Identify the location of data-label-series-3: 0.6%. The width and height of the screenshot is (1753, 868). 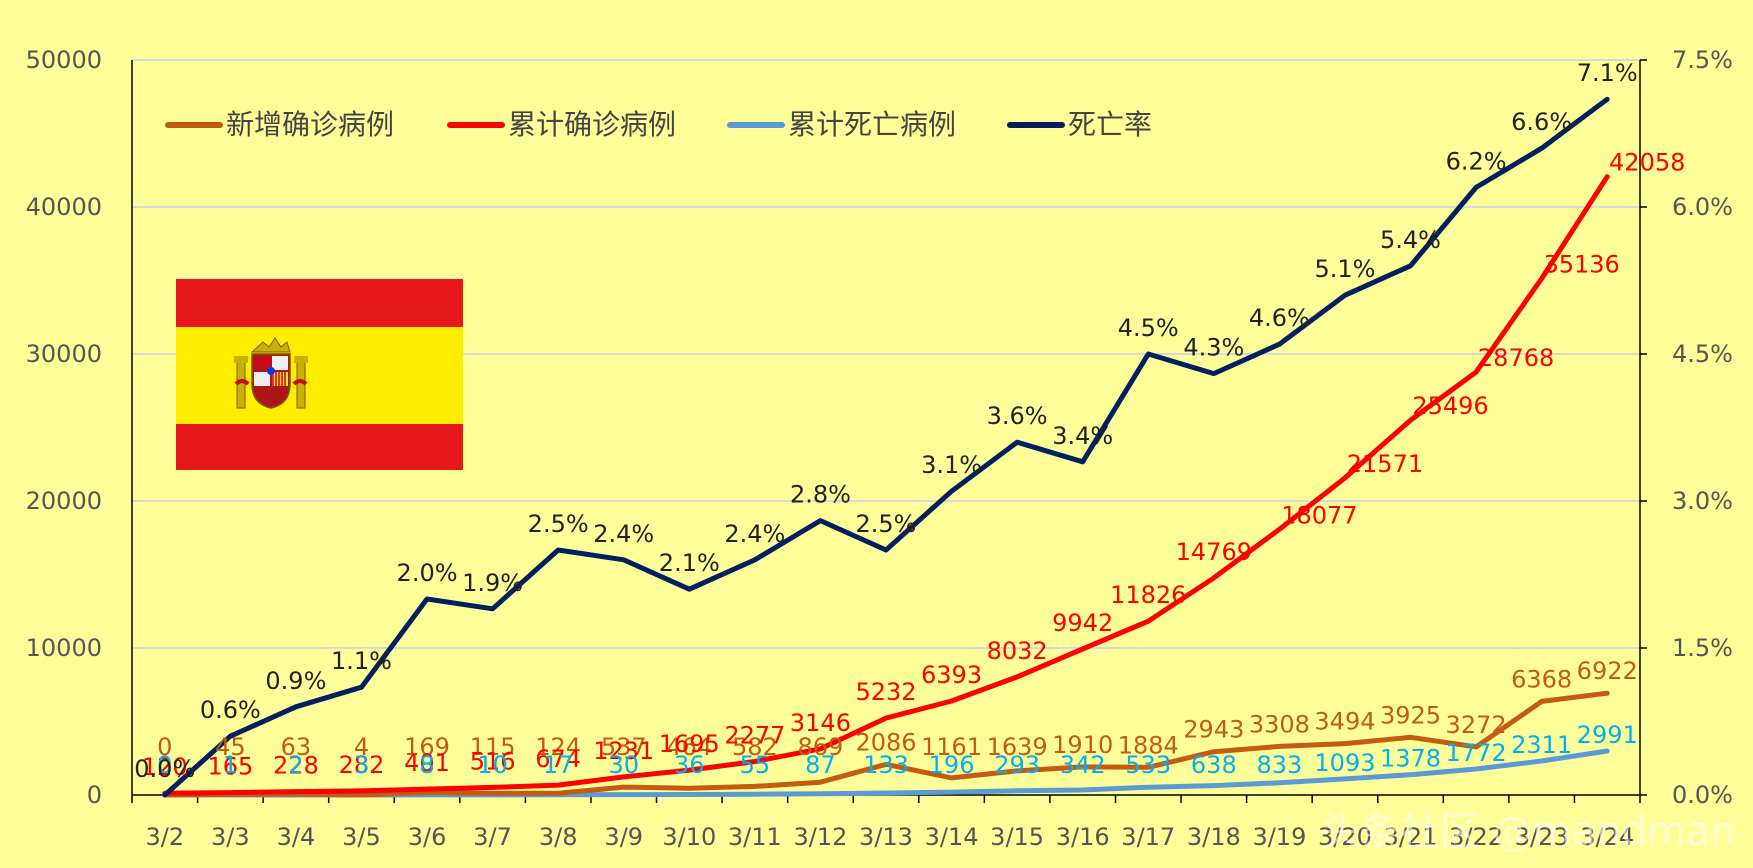
(230, 710).